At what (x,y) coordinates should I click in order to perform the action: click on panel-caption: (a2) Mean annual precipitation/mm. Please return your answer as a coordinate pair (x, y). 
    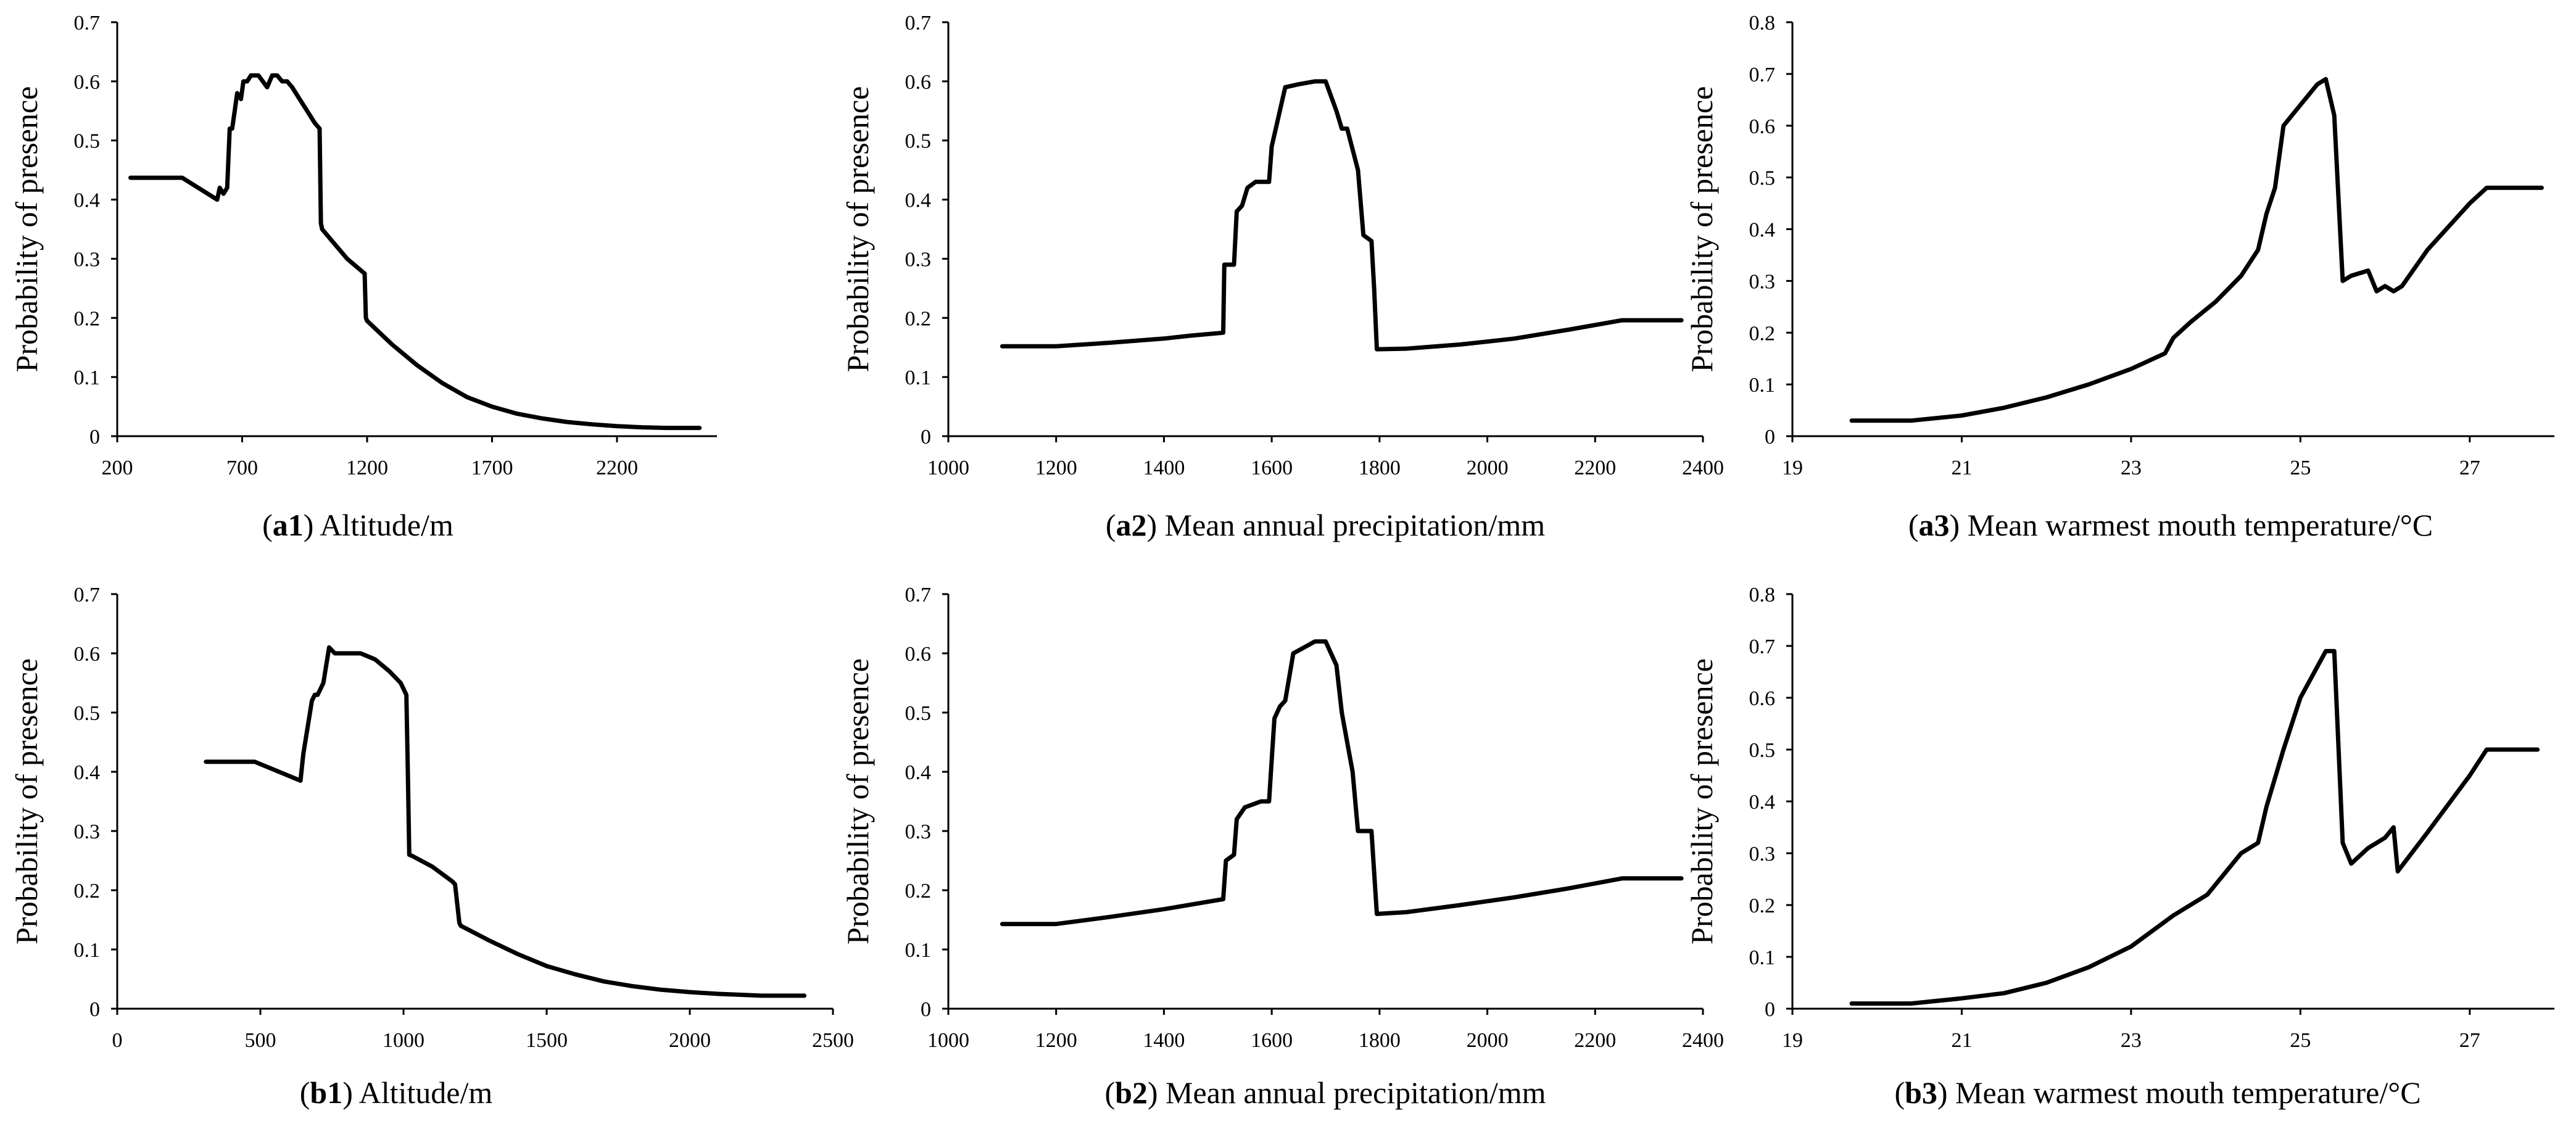
    Looking at the image, I should click on (1325, 525).